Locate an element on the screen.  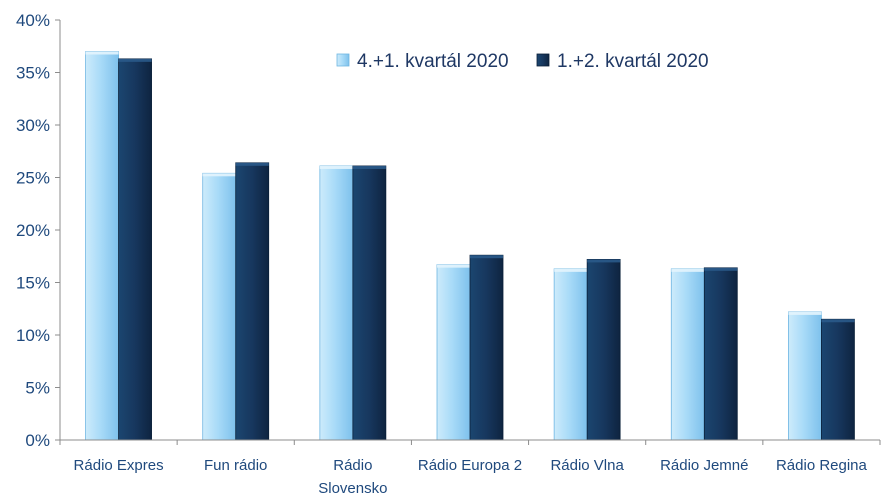
x-tick-label: Rádio Europa 2 is located at coordinates (470, 465).